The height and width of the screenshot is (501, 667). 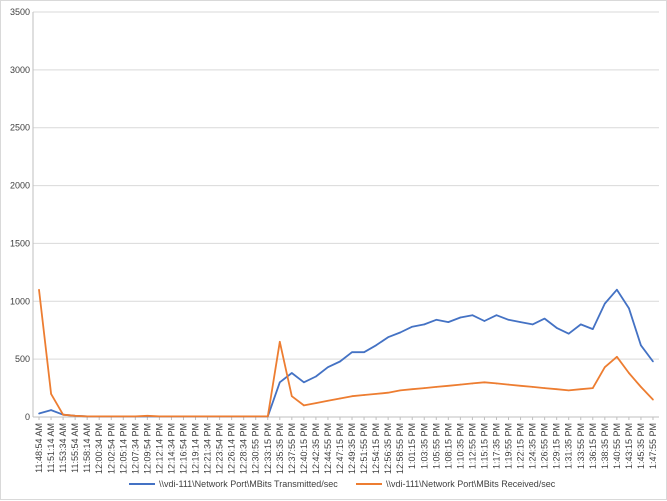 I want to click on x-tick-label: 12:56:35 PM, so click(x=388, y=448).